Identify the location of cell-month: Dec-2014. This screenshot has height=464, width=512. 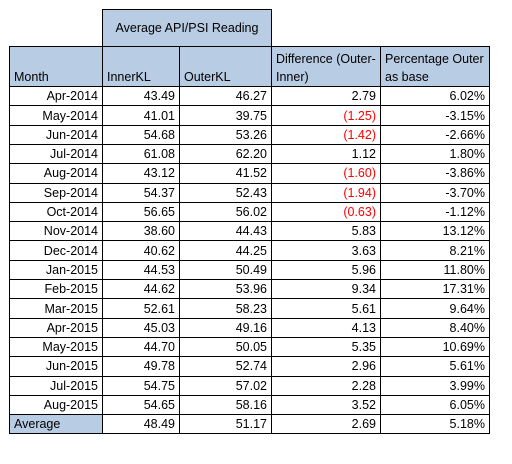
(56, 250).